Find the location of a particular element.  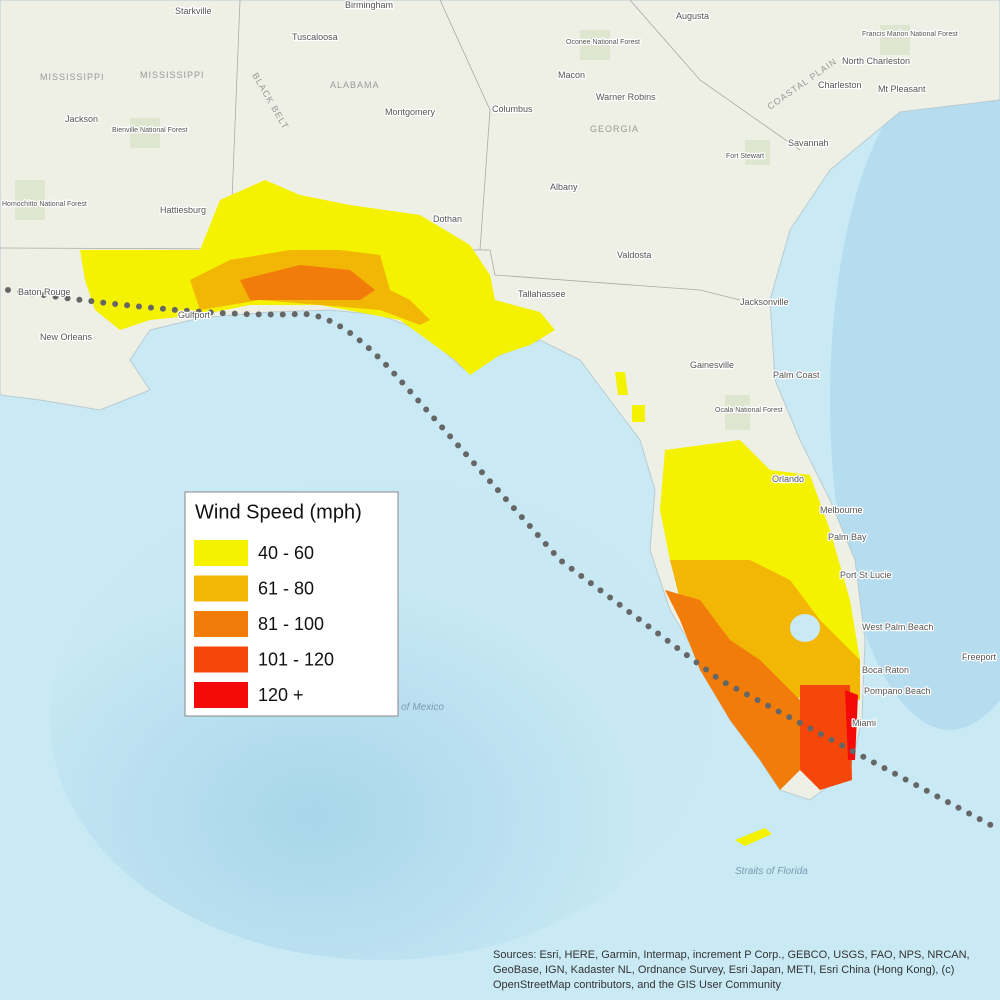

place-label: Jacksonville is located at coordinates (764, 302).